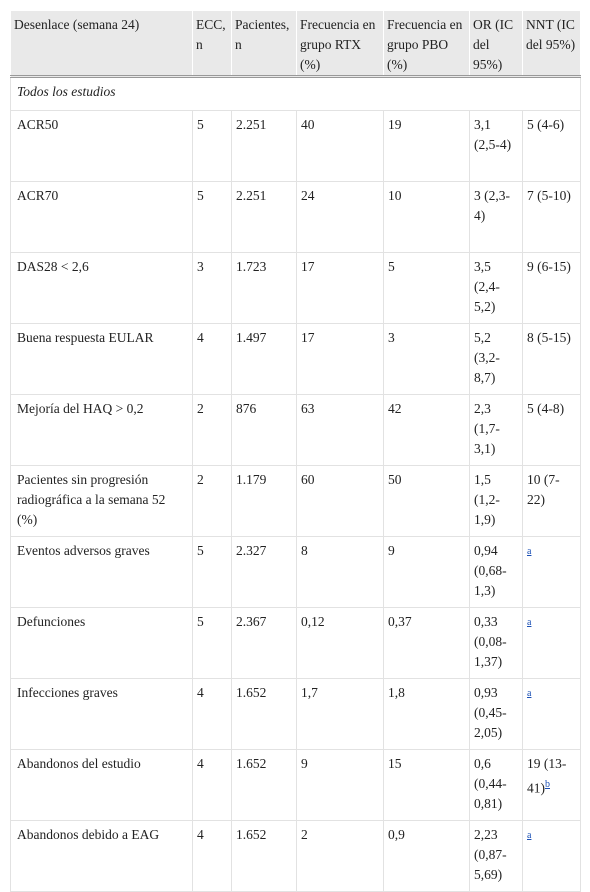  What do you see at coordinates (101, 430) in the screenshot?
I see `outcome-cell: Mejoría del HAQ > 0,2` at bounding box center [101, 430].